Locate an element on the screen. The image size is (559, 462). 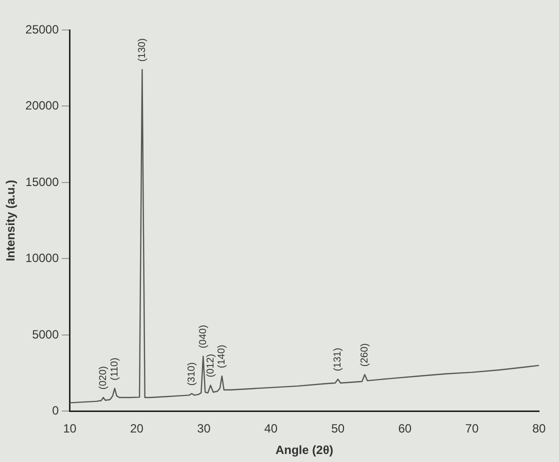
x-tick-label: 10 is located at coordinates (70, 429).